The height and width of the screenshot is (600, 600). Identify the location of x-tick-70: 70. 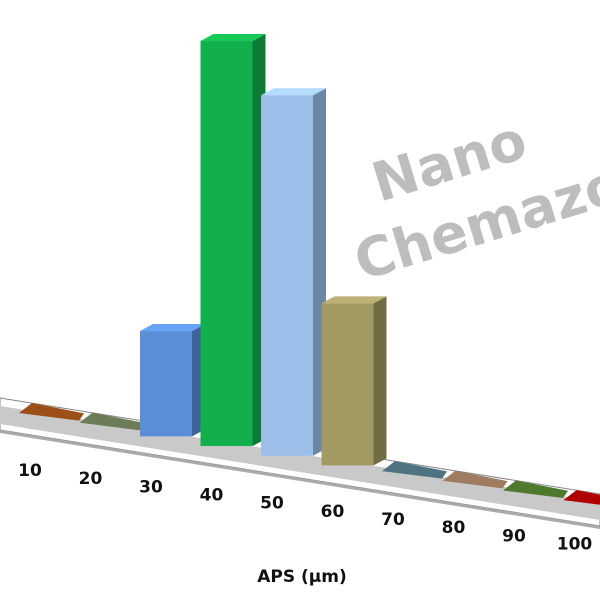
(393, 520).